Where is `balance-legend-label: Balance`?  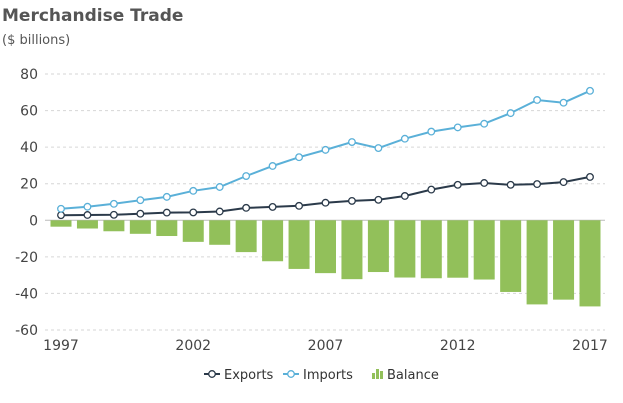 balance-legend-label: Balance is located at coordinates (413, 375).